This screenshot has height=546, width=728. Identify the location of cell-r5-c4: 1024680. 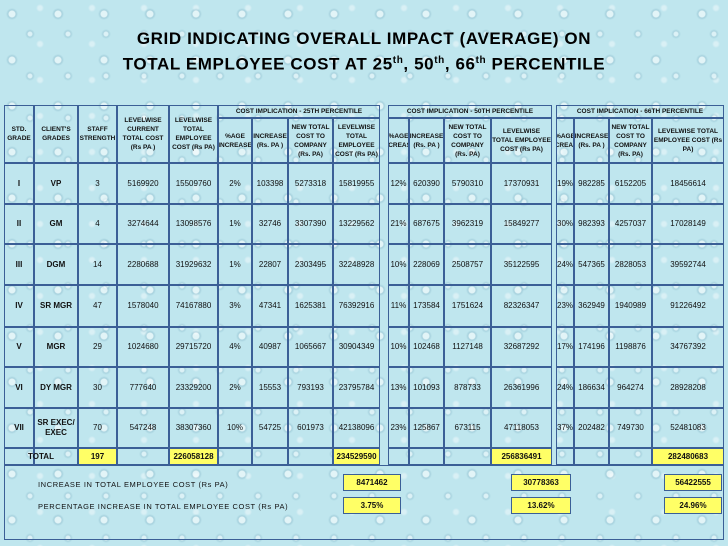
(143, 346).